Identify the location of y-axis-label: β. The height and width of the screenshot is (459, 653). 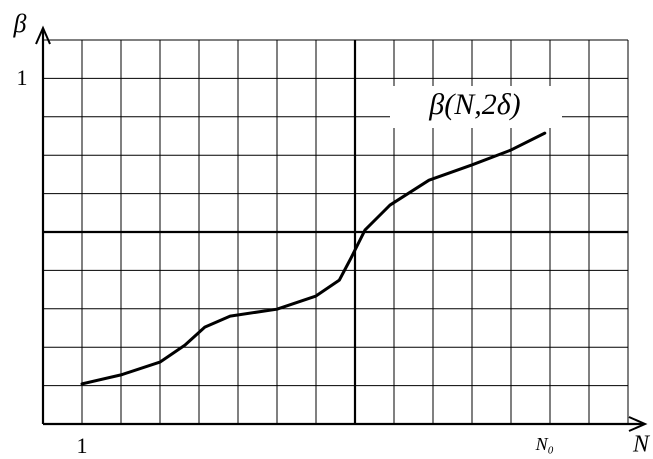
(20, 23).